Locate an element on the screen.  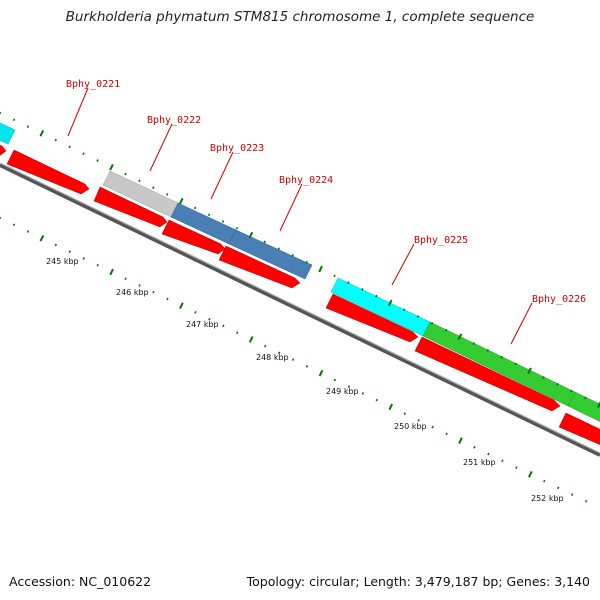
kbp-label-247: 247 kbp is located at coordinates (202, 324).